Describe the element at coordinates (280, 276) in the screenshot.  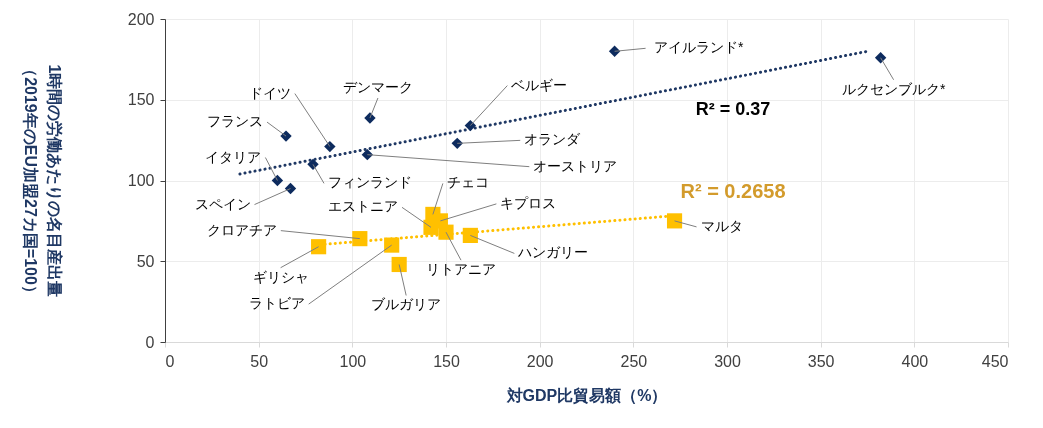
I see `annotation: ギリシャ` at that location.